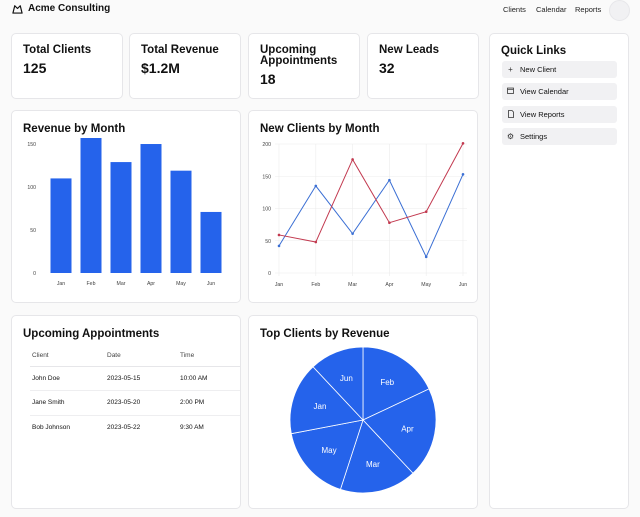 The image size is (640, 517). I want to click on stat-title: Upcoming Appointments, so click(299, 55).